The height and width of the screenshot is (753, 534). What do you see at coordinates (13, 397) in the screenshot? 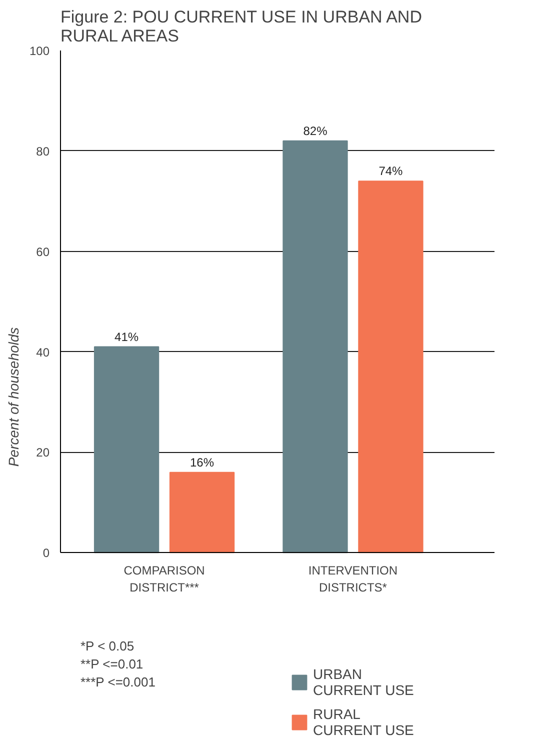
I see `y-axis-title: Percent of households` at bounding box center [13, 397].